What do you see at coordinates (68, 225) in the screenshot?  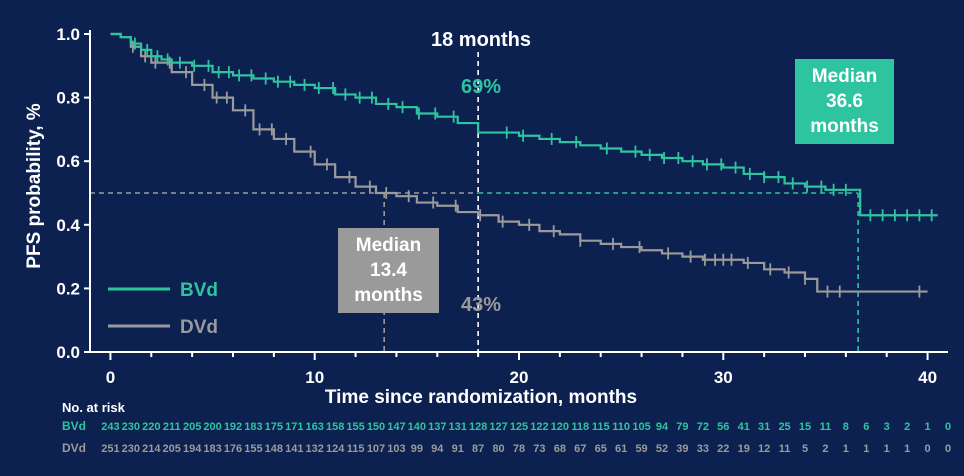 I see `y-tick-label: 0.4` at bounding box center [68, 225].